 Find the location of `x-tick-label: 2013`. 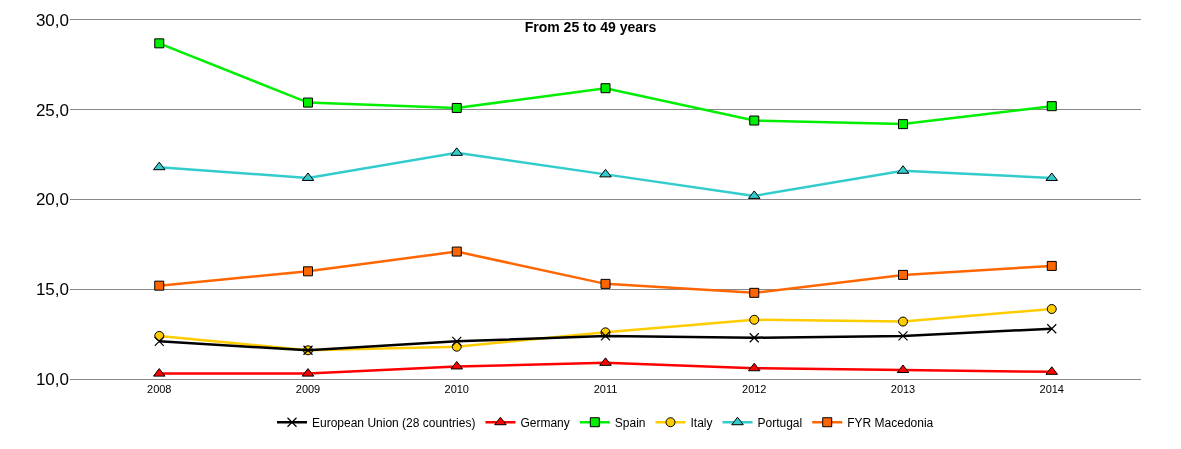

x-tick-label: 2013 is located at coordinates (903, 389).